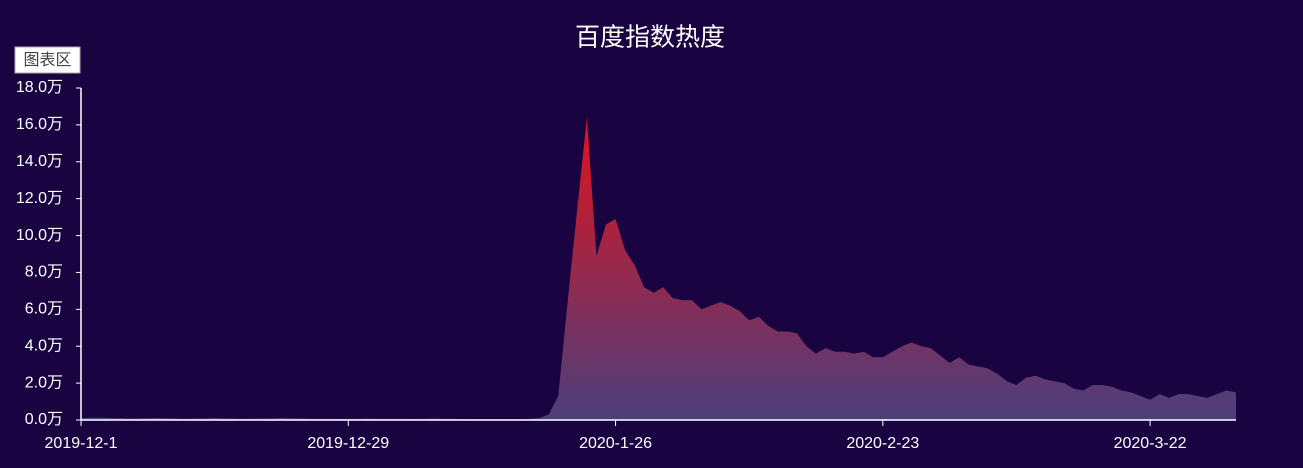 The width and height of the screenshot is (1303, 468). What do you see at coordinates (44, 419) in the screenshot?
I see `y-tick-label: 0.0万` at bounding box center [44, 419].